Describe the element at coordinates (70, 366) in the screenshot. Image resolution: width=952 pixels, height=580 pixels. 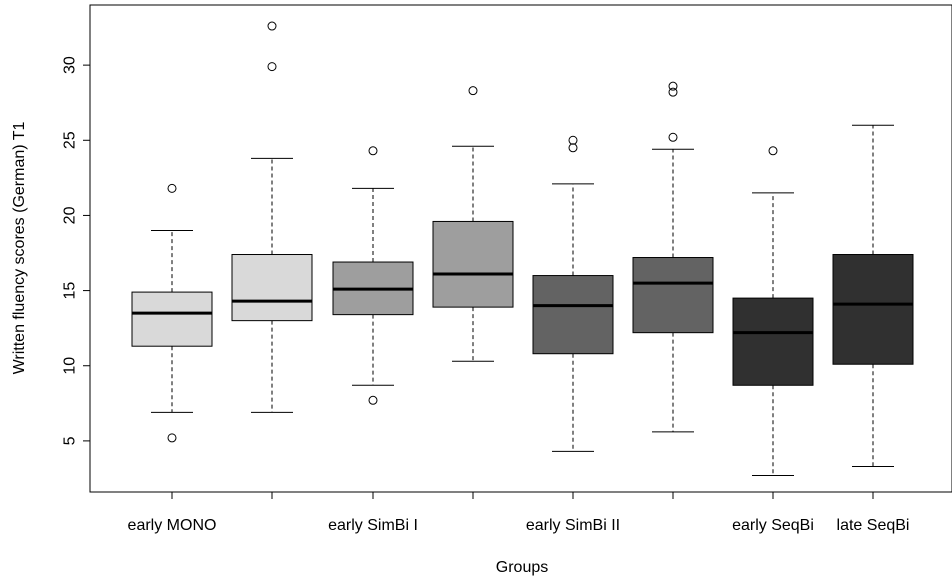
I see `y-tick-label: 10` at that location.